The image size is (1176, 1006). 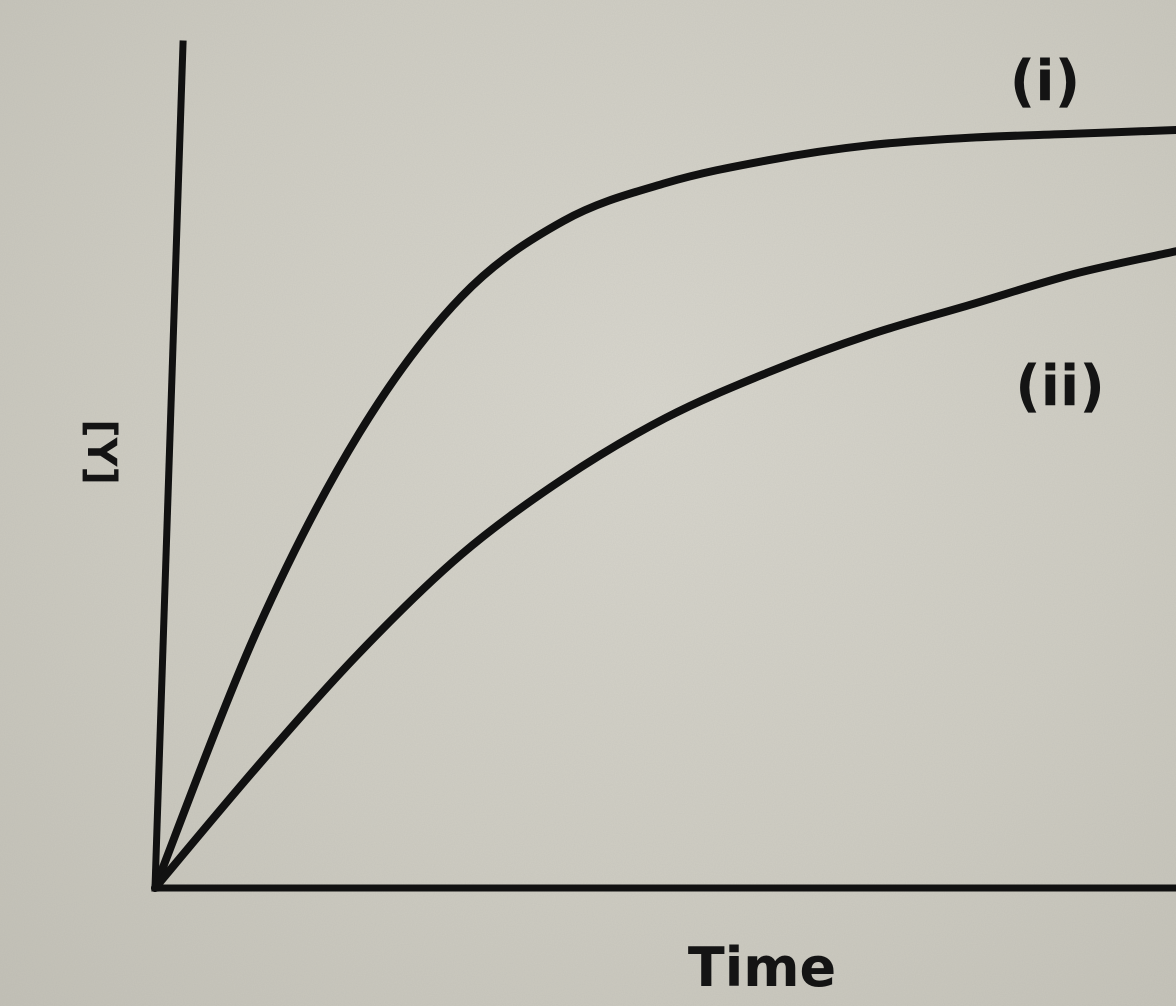 I want to click on series-label-2: (ii), so click(x=1060, y=386).